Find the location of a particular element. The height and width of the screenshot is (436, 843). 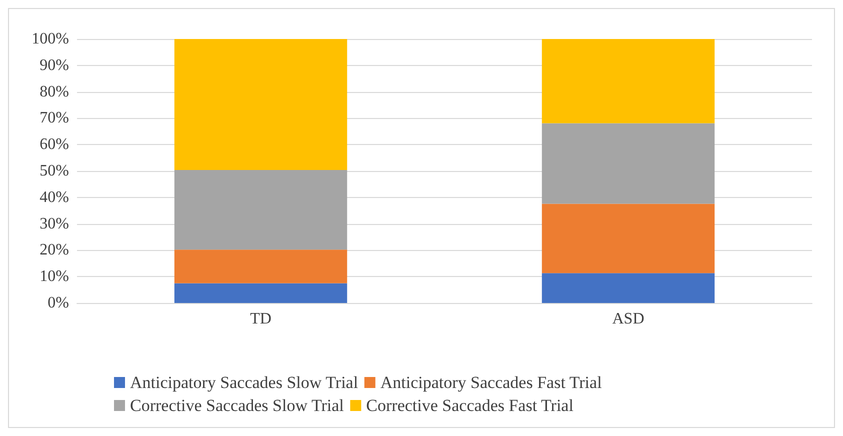

x-tick-label: TD is located at coordinates (261, 319).